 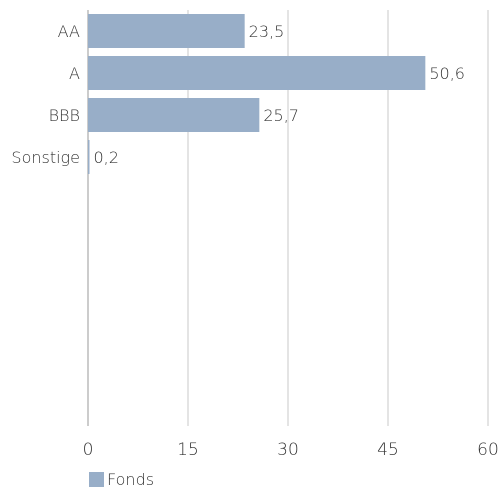 I want to click on legend: Fonds, so click(x=121, y=479).